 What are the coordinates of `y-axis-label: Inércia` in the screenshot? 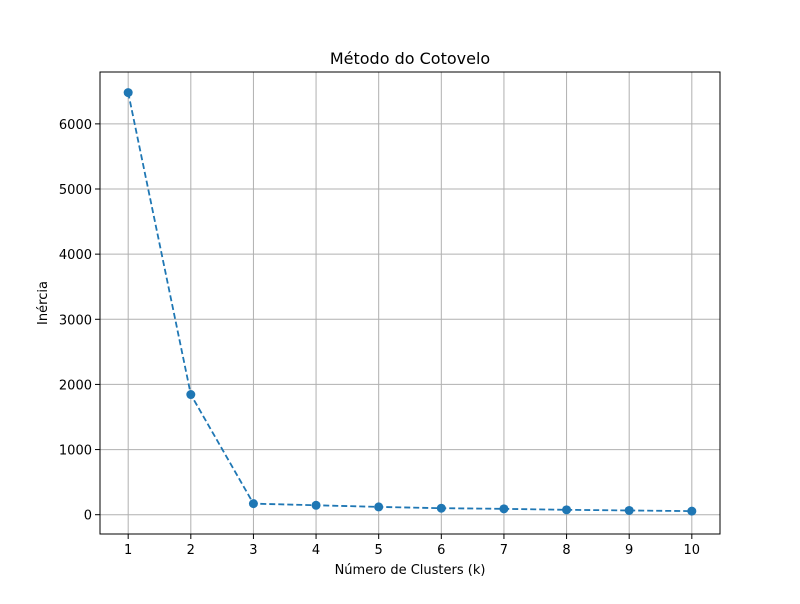 It's located at (43, 303).